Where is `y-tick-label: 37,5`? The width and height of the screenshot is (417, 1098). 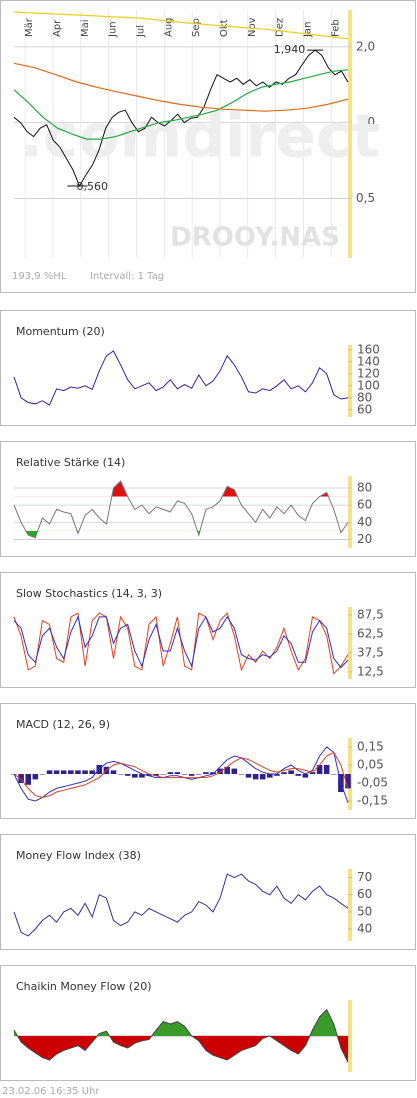
y-tick-label: 37,5 is located at coordinates (370, 652).